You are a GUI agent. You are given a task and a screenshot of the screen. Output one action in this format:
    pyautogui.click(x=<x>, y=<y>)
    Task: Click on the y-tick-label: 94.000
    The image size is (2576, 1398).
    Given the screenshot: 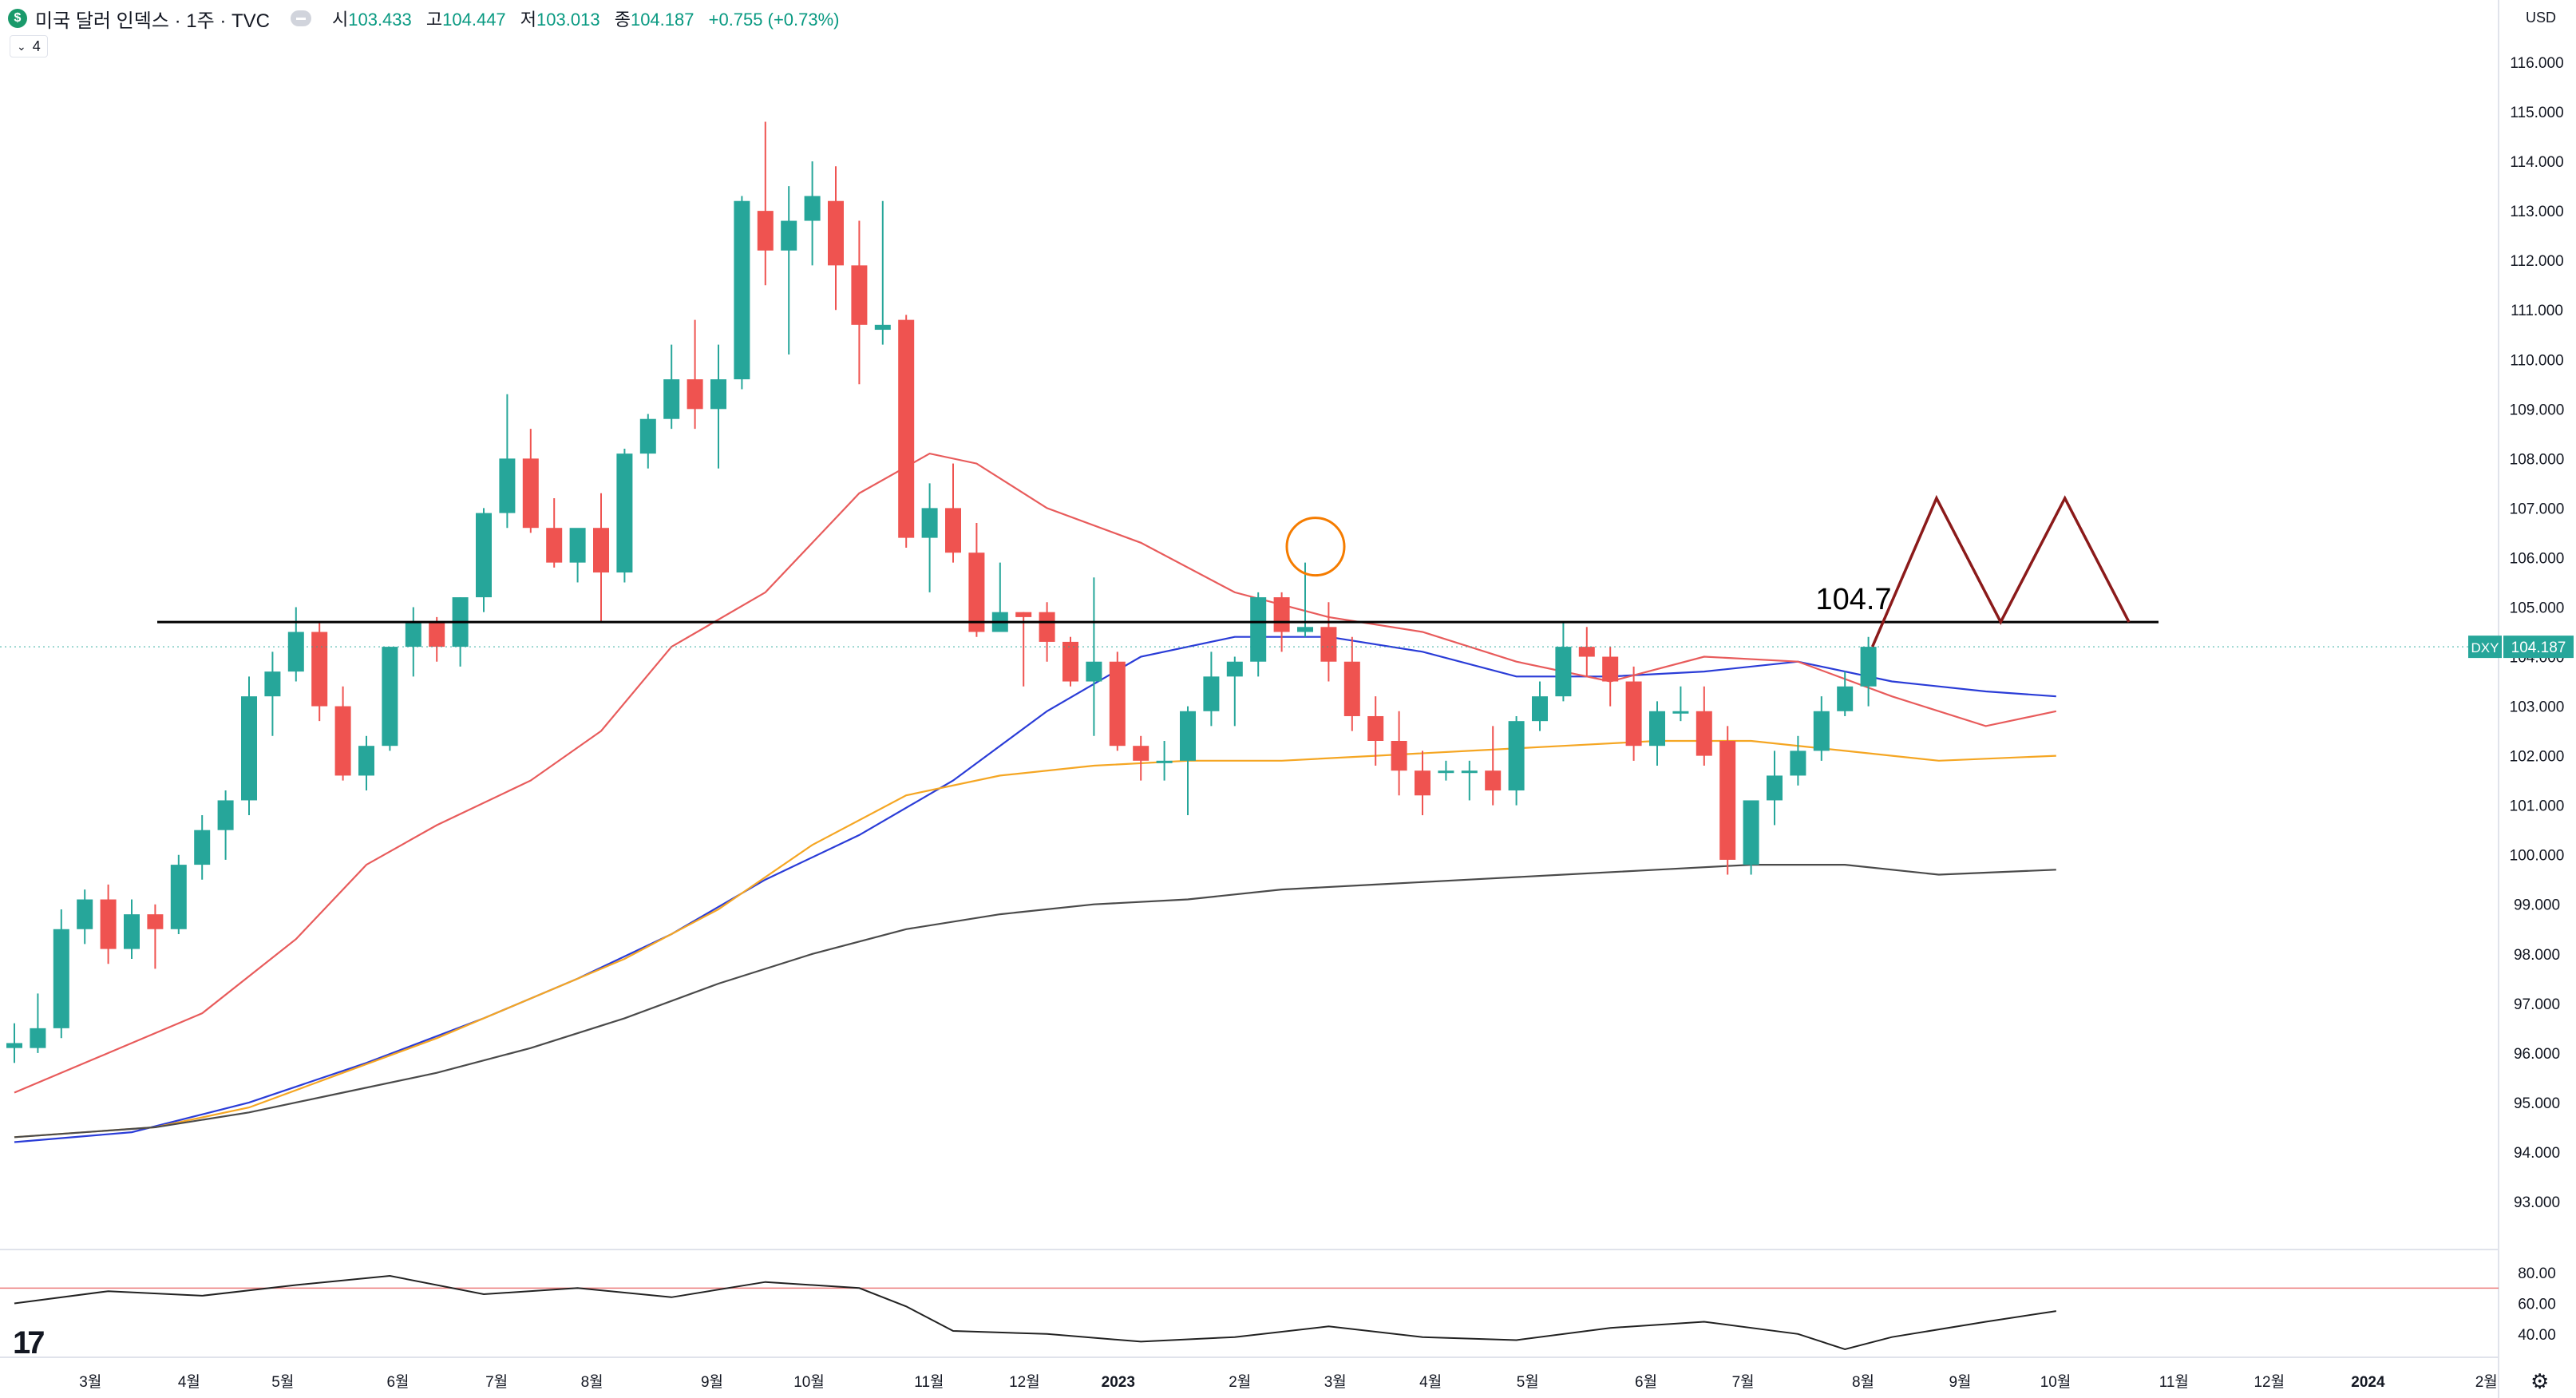 What is the action you would take?
    pyautogui.click(x=2537, y=1154)
    